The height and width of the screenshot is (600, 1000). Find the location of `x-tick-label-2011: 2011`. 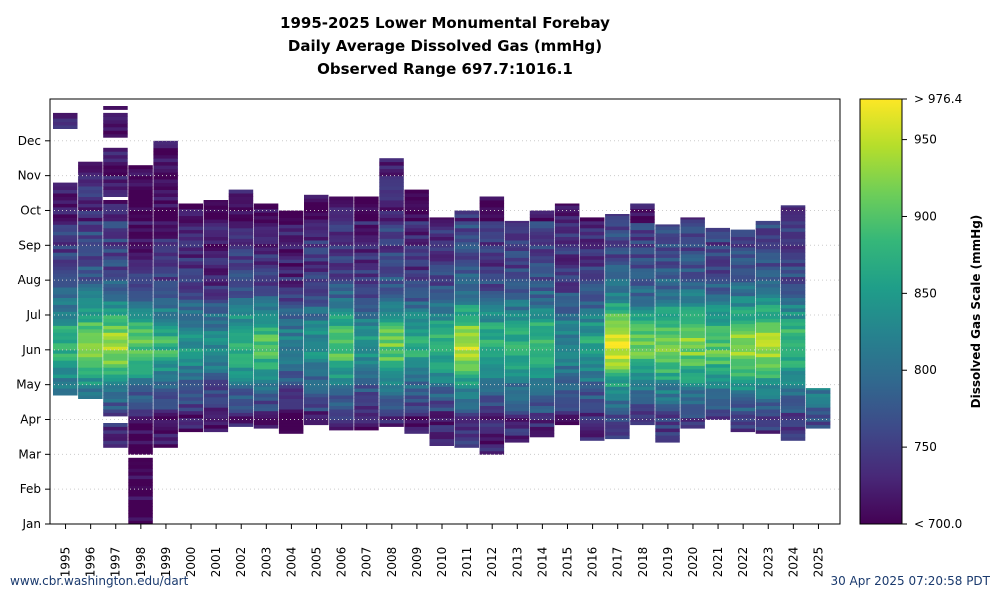

x-tick-label-2011: 2011 is located at coordinates (467, 562).